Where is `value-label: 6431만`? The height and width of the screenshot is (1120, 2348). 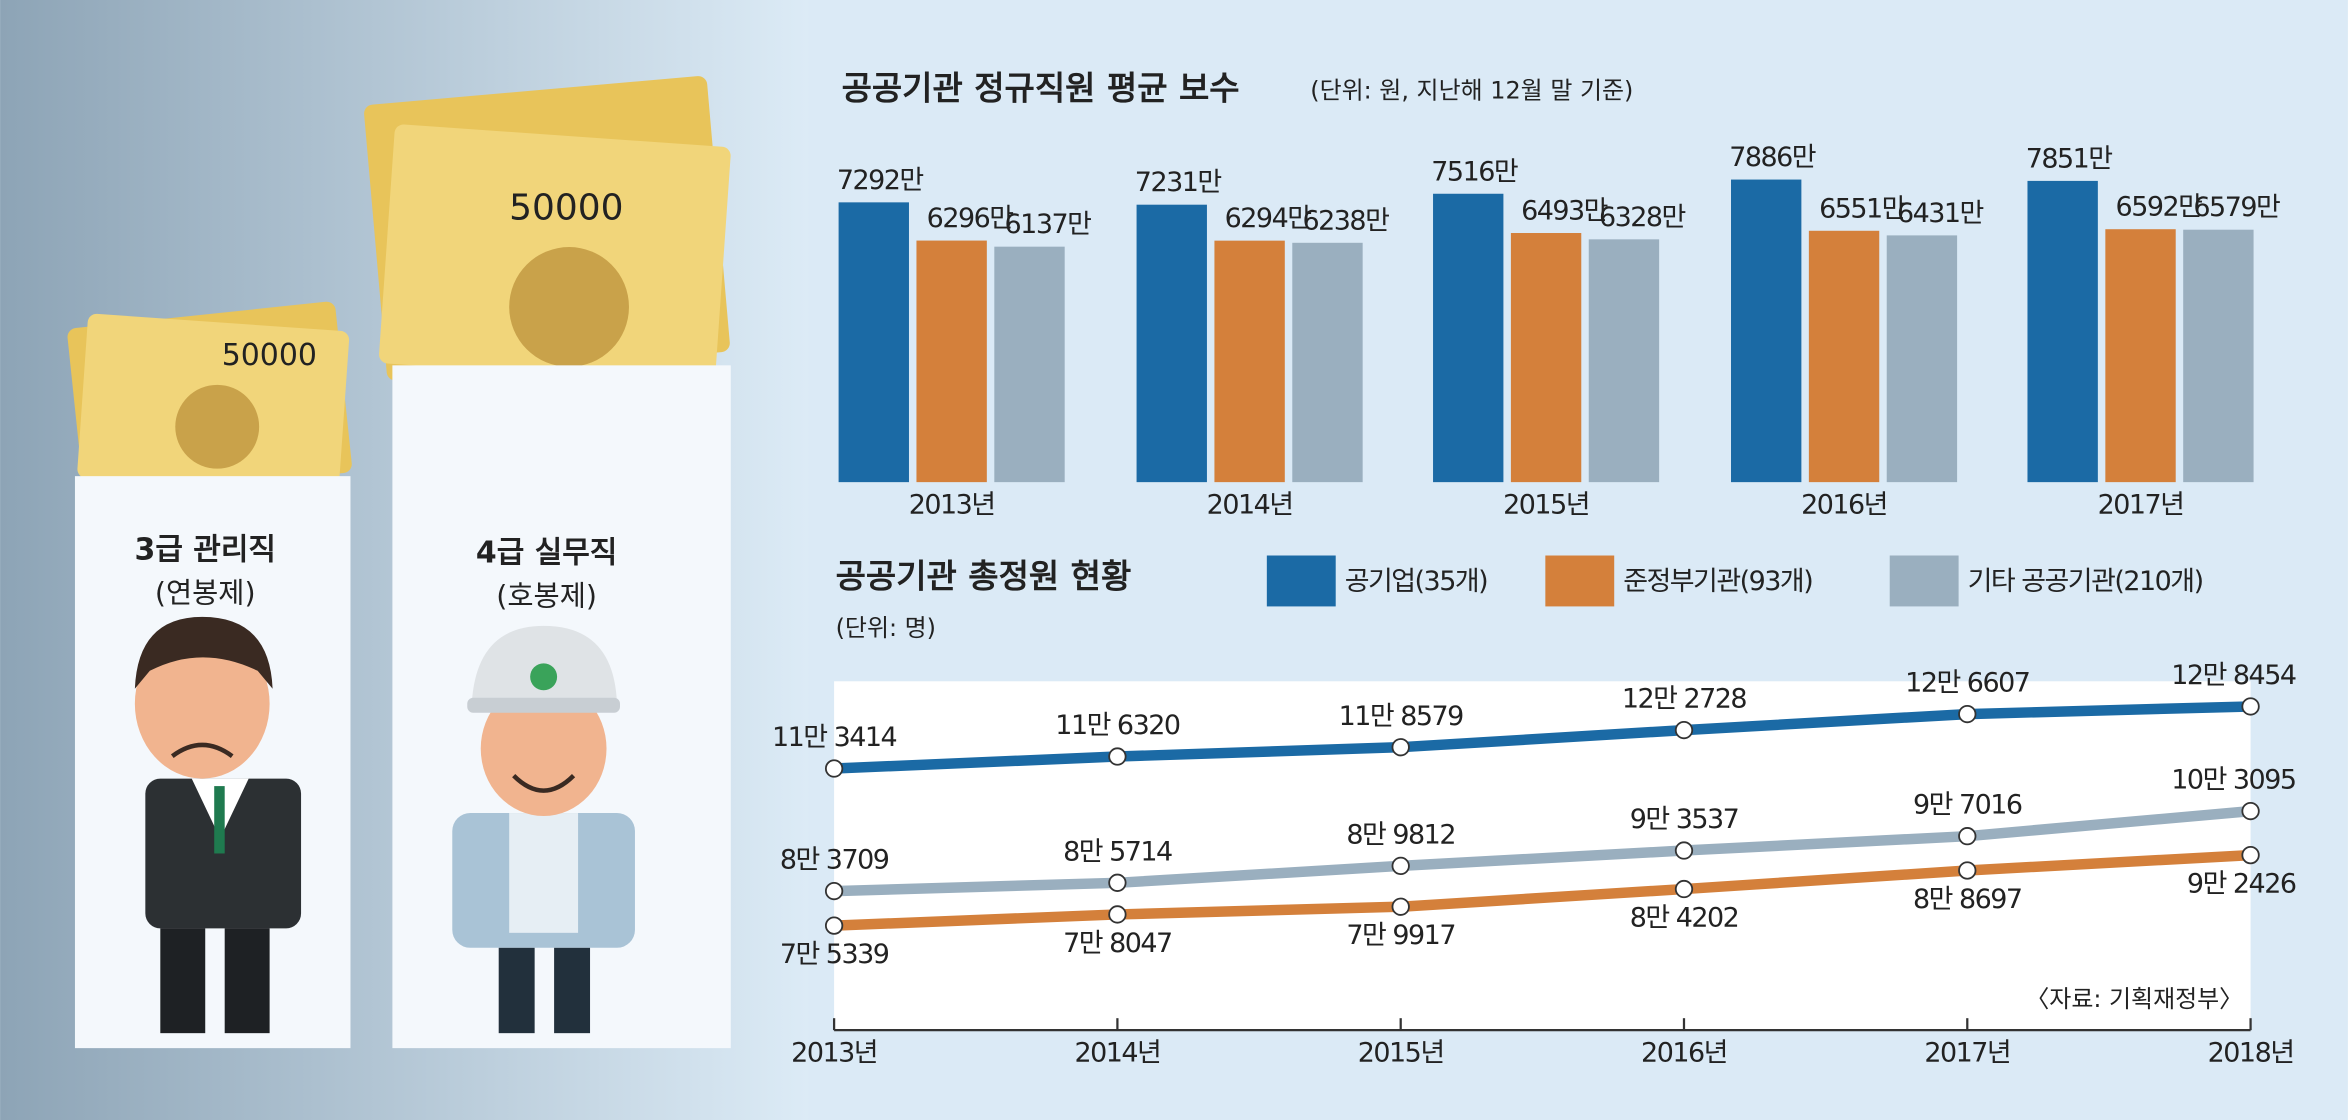 value-label: 6431만 is located at coordinates (1940, 213).